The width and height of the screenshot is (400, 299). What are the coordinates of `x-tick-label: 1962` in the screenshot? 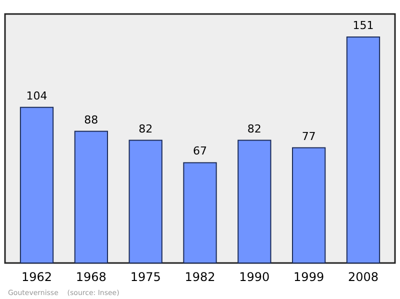 It's located at (36, 277).